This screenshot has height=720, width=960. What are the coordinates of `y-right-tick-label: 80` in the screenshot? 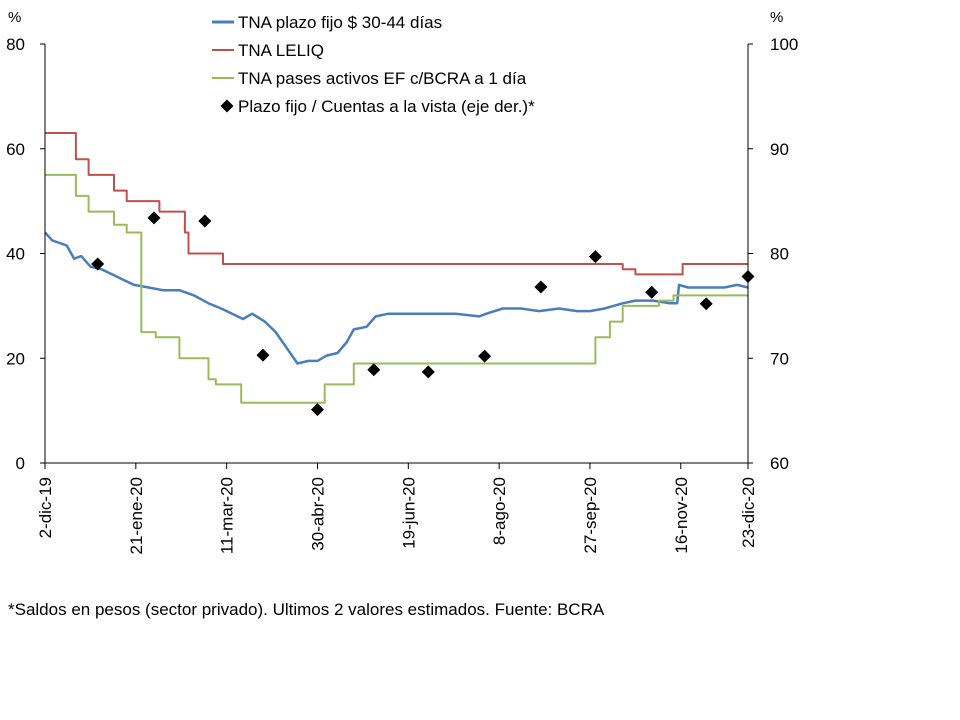 It's located at (779, 254).